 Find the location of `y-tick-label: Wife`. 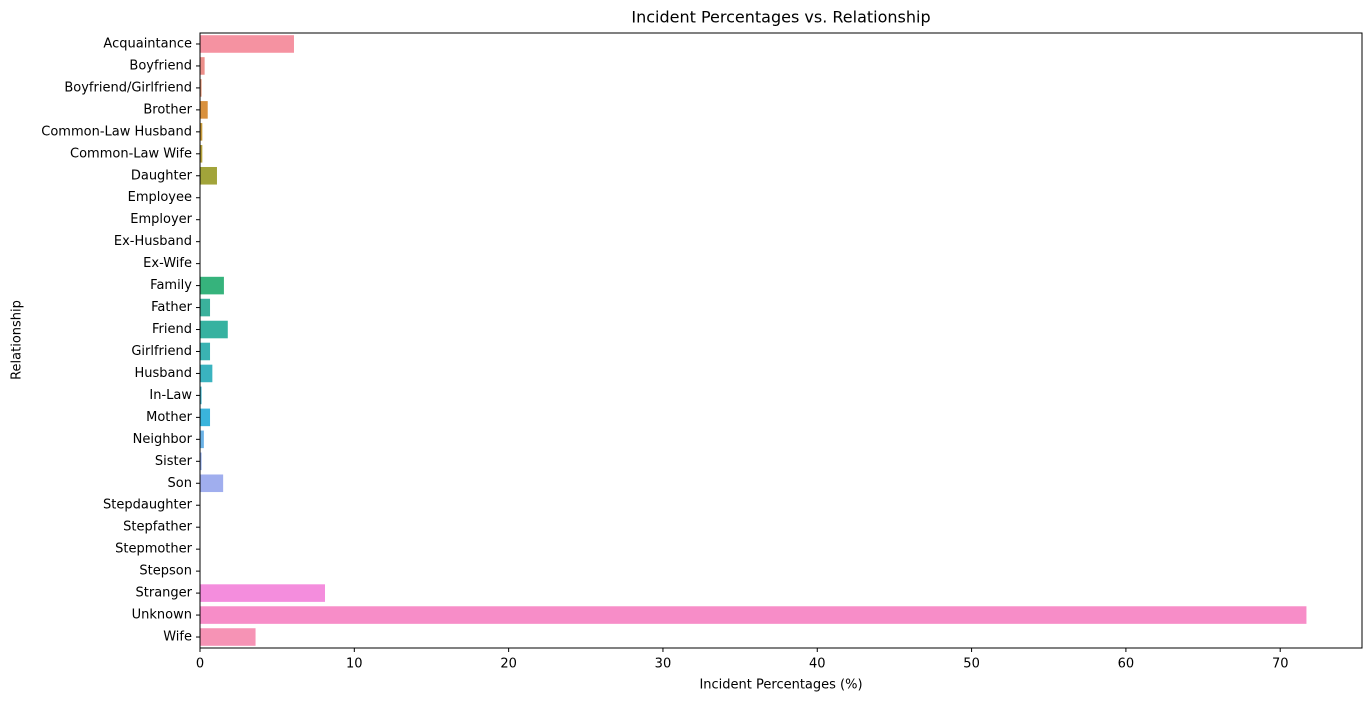

y-tick-label: Wife is located at coordinates (177, 637).